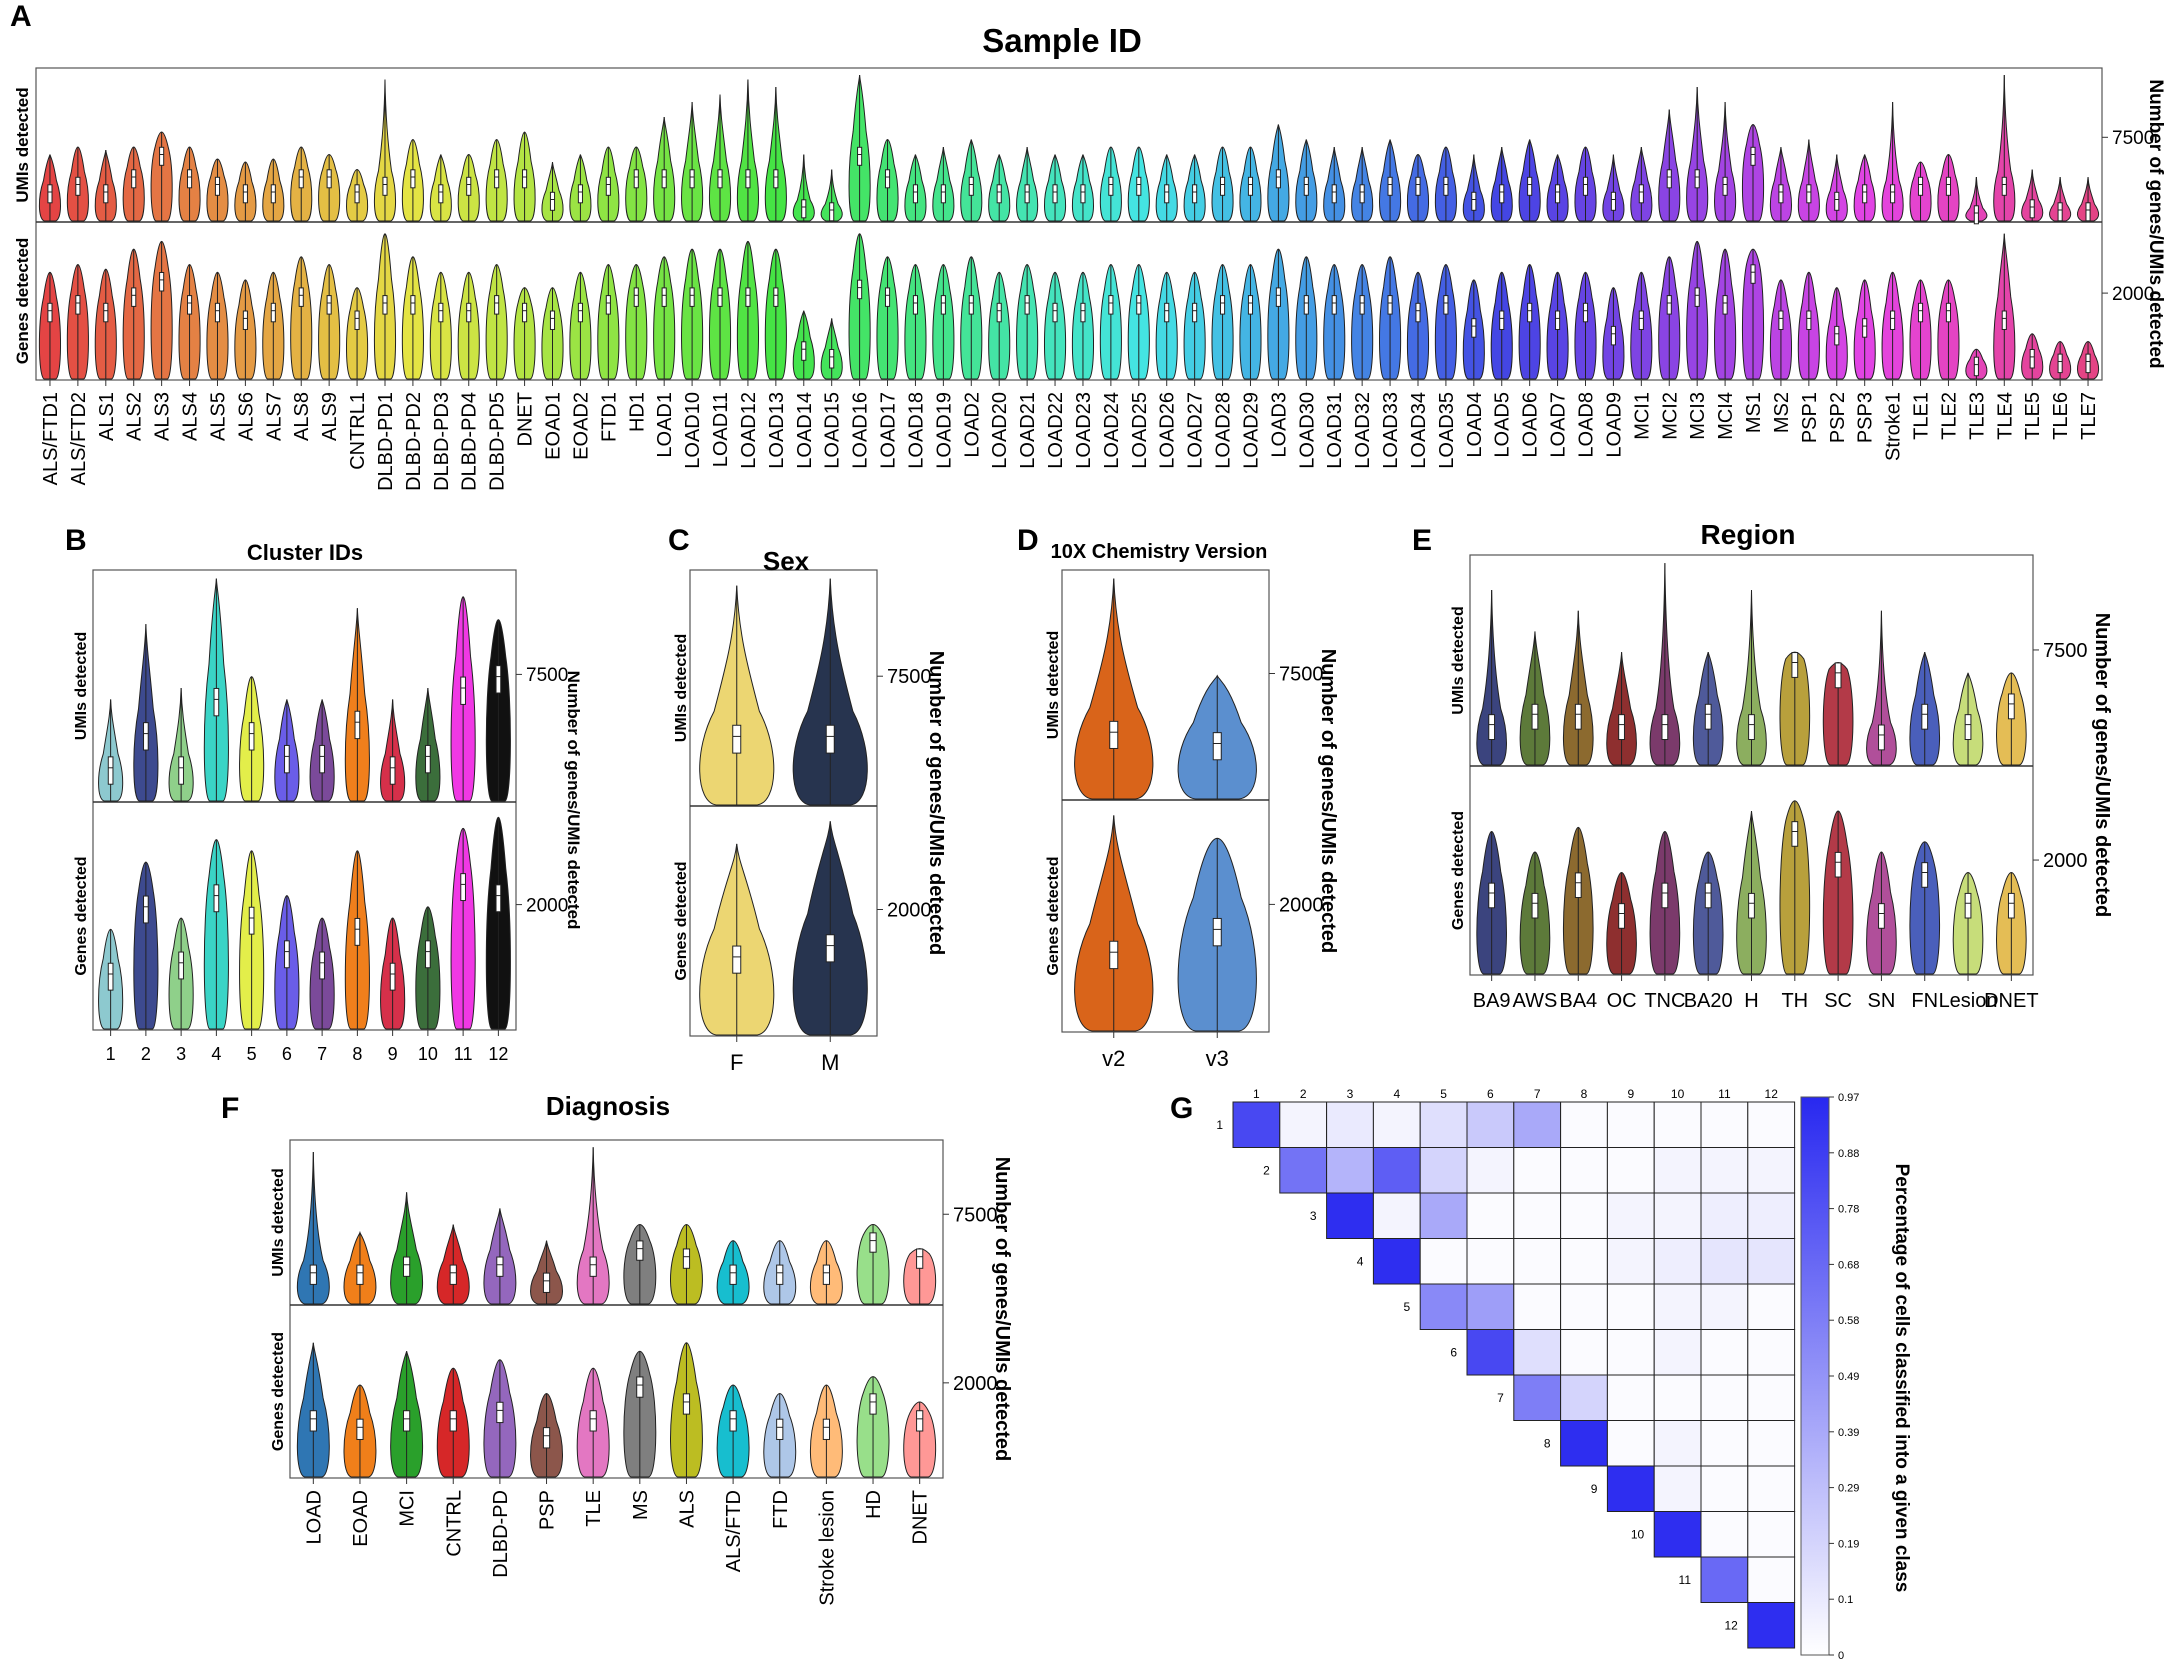 The height and width of the screenshot is (1663, 2167). Describe the element at coordinates (749, 430) in the screenshot. I see `x-label: LOAD12` at that location.